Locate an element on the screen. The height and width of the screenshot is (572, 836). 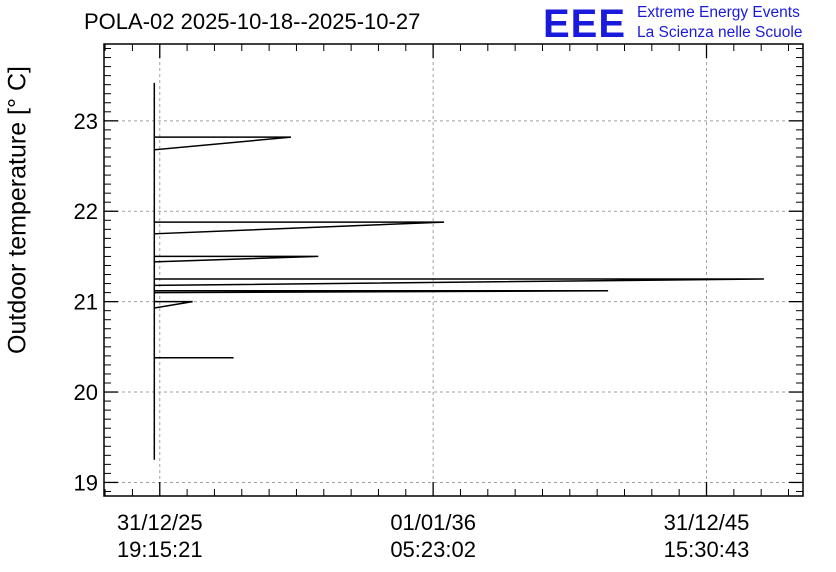
x-tick-label-date: 01/01/36 is located at coordinates (433, 522).